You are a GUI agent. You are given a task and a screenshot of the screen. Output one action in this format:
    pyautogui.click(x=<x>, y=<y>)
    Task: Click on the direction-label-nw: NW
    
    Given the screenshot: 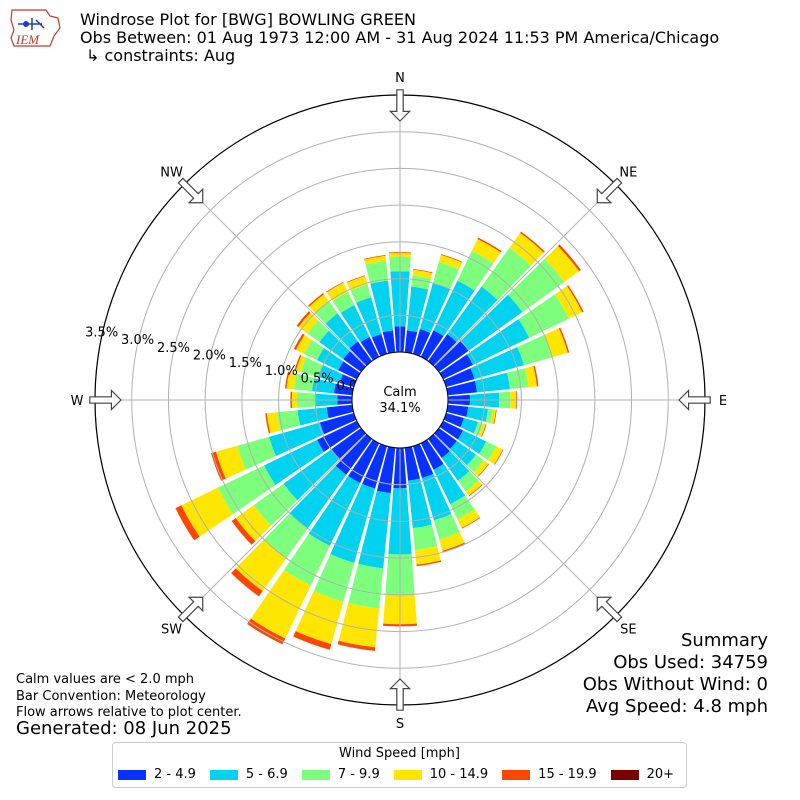 What is the action you would take?
    pyautogui.click(x=171, y=173)
    